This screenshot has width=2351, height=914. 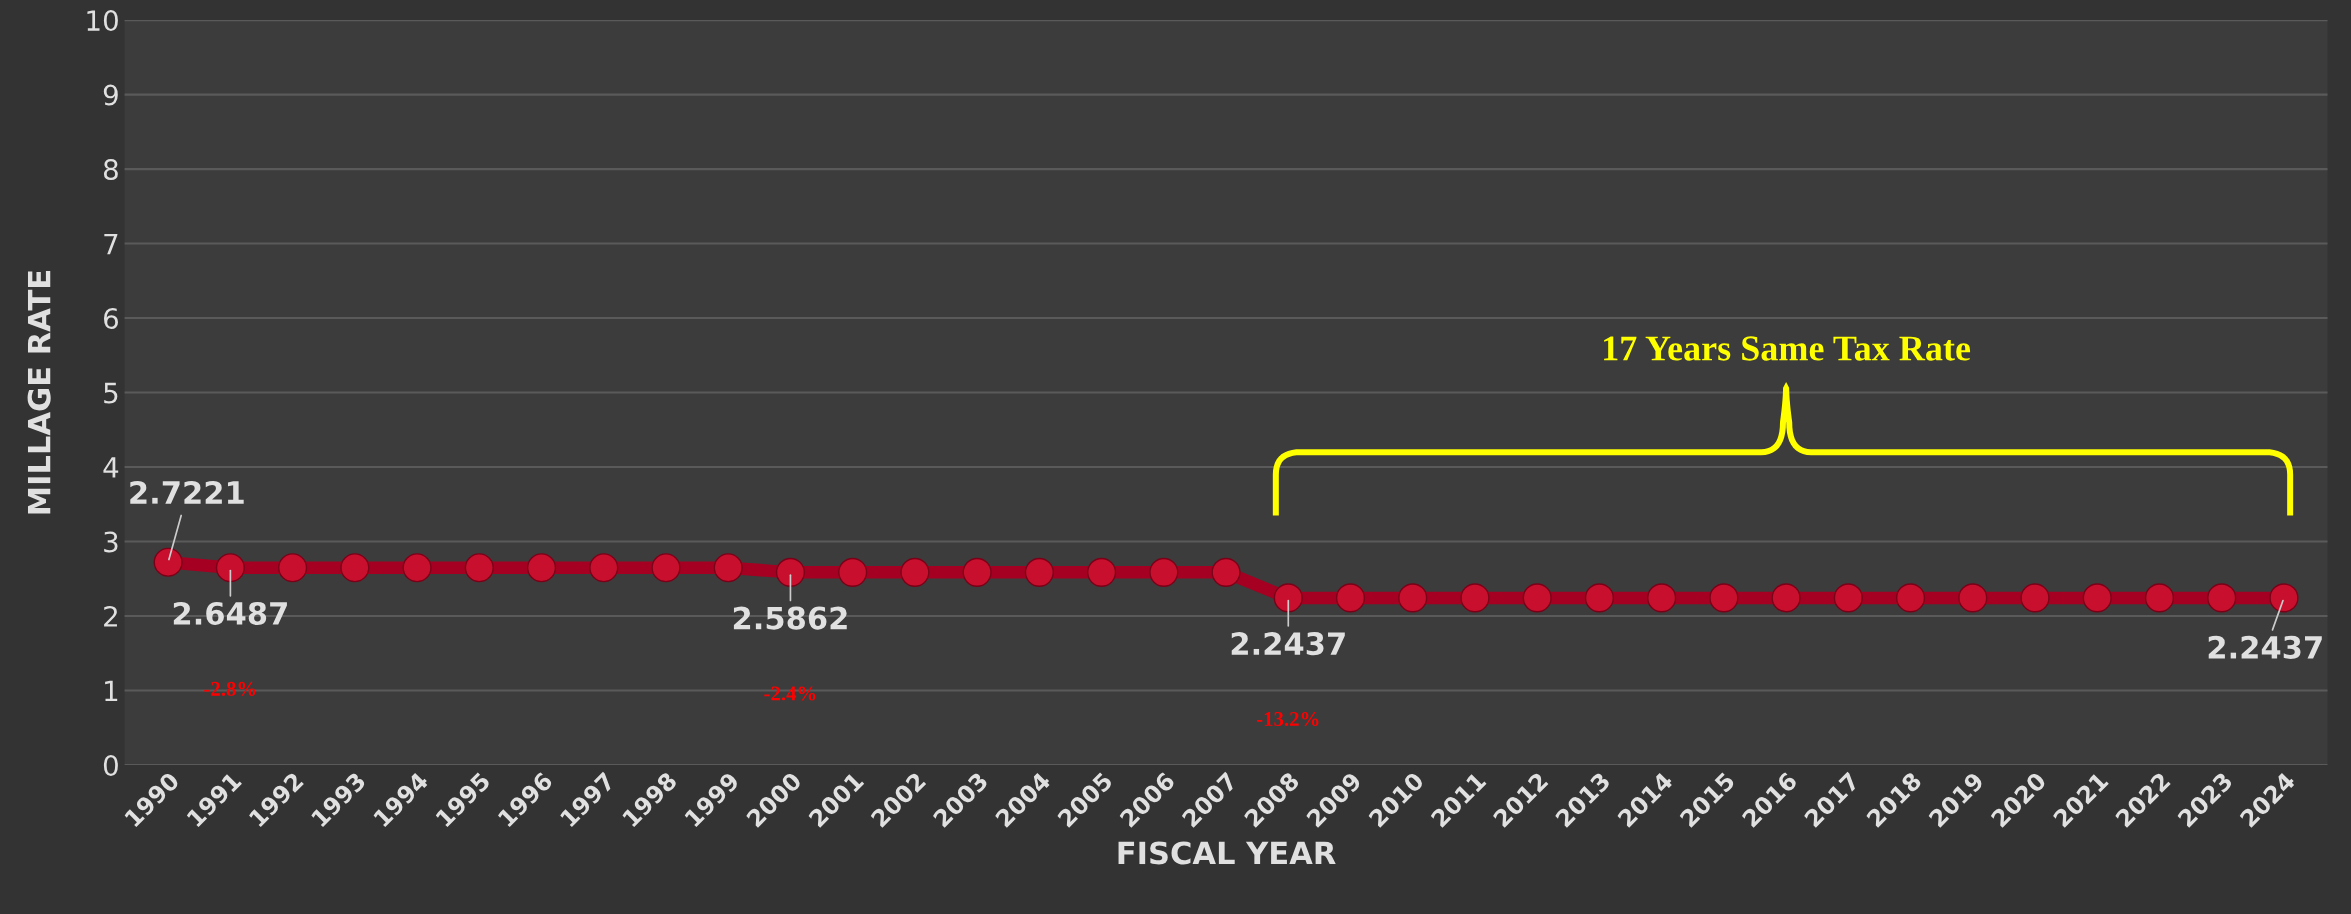 What do you see at coordinates (790, 618) in the screenshot?
I see `data-label: 2.5862` at bounding box center [790, 618].